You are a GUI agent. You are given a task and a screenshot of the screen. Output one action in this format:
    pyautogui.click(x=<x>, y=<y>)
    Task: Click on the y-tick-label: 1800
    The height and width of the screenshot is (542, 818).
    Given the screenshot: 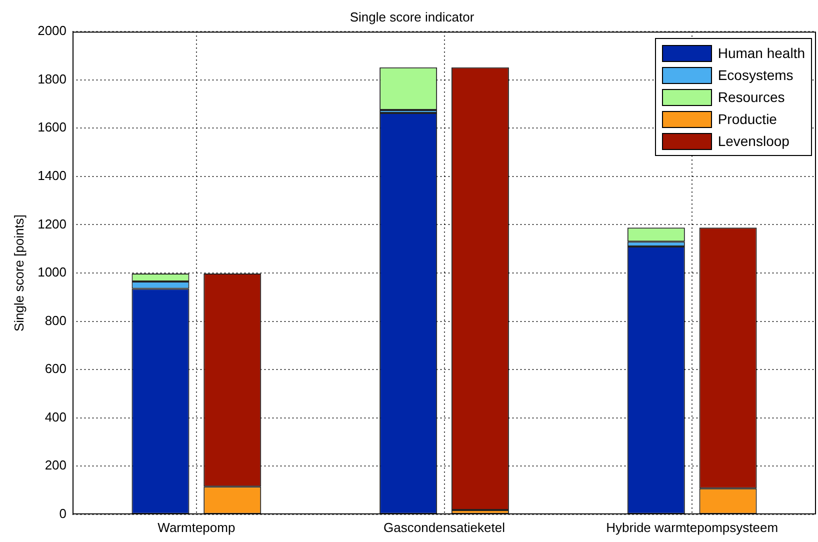 What is the action you would take?
    pyautogui.click(x=52, y=78)
    